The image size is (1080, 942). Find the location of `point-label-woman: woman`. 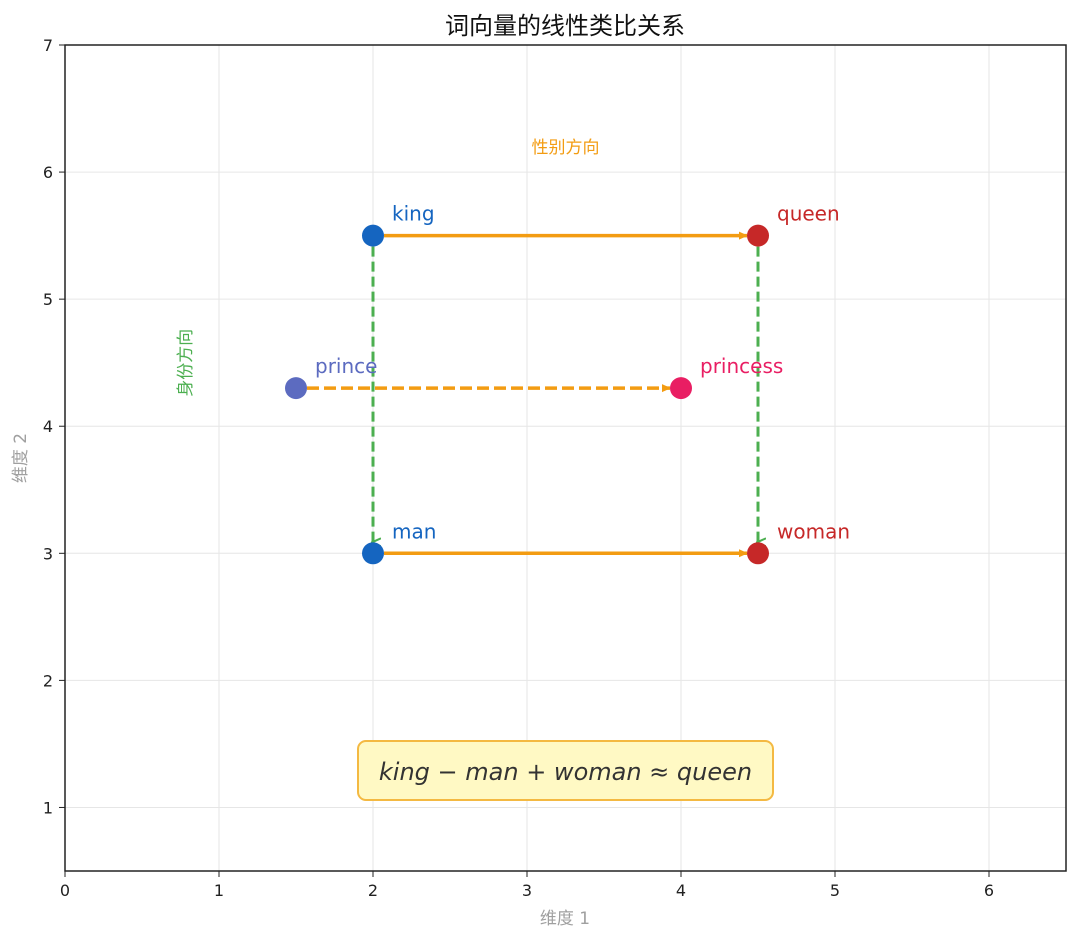

point-label-woman: woman is located at coordinates (813, 531).